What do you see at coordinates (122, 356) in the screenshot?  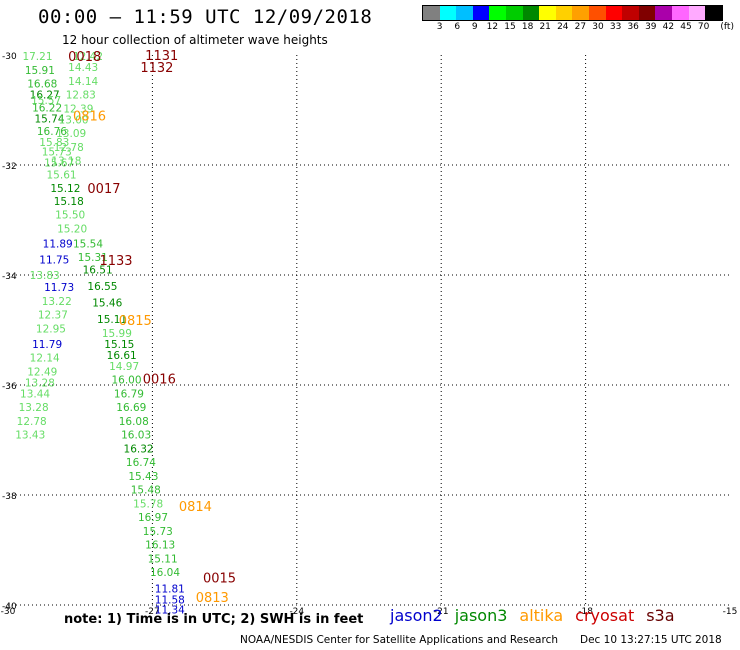 I see `wave-height-label: 16.61` at bounding box center [122, 356].